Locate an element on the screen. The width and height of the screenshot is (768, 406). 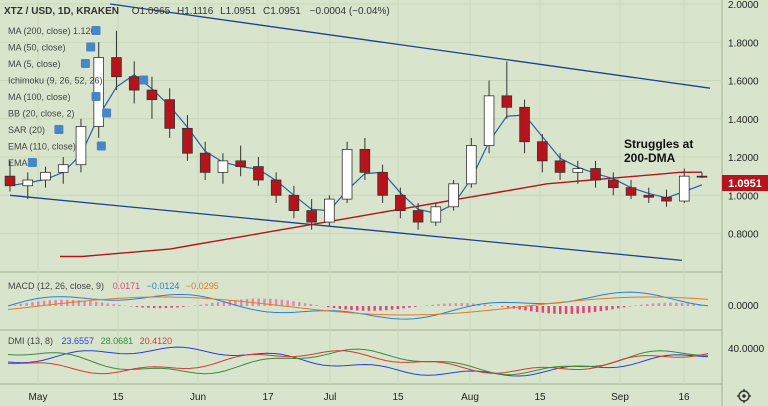
macd-pane is located at coordinates (358, 305).